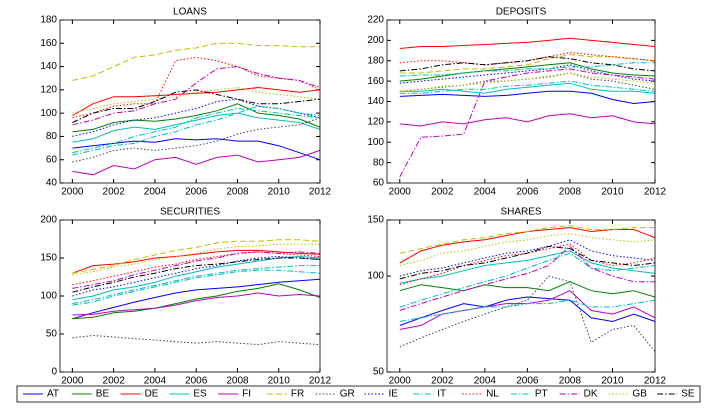 The height and width of the screenshot is (410, 713). Describe the element at coordinates (639, 394) in the screenshot. I see `legend-label: GB` at that location.